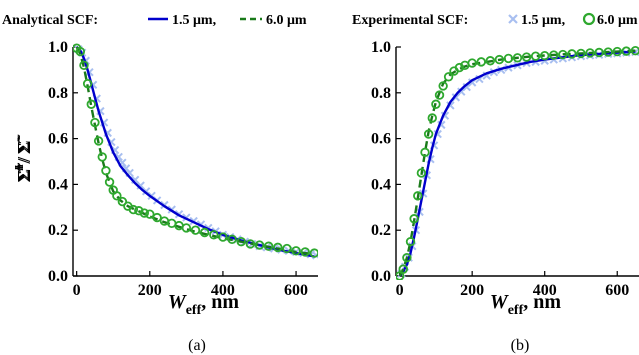  I want to click on y-axis-label: Σ̃h/ Σ̃, so click(23, 159).